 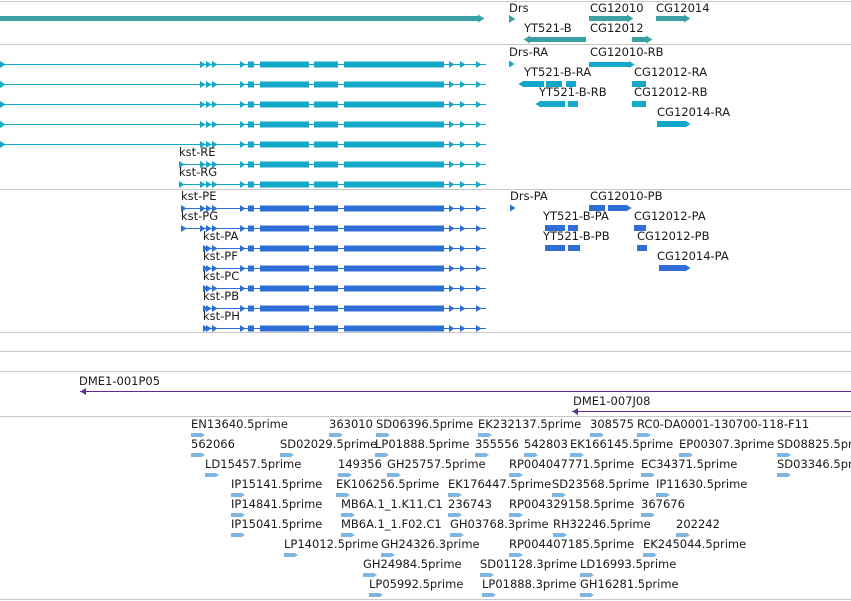 What do you see at coordinates (388, 484) in the screenshot?
I see `est-label: EK106256.5prime` at bounding box center [388, 484].